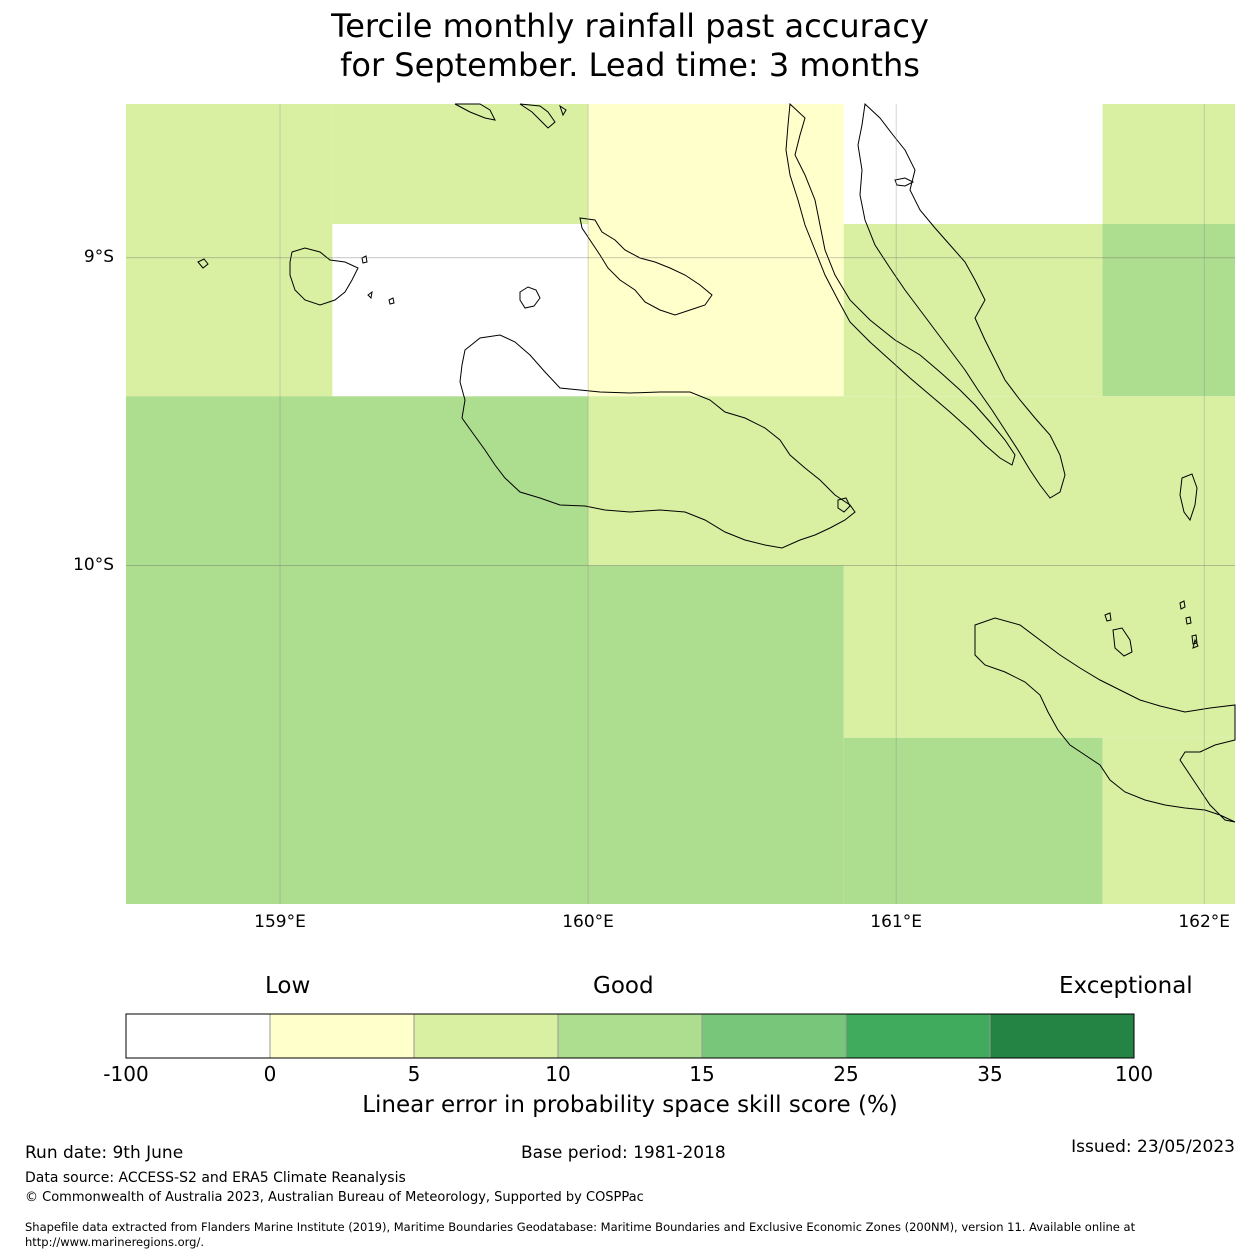 The image size is (1260, 1260). I want to click on colorbar, so click(630, 1036).